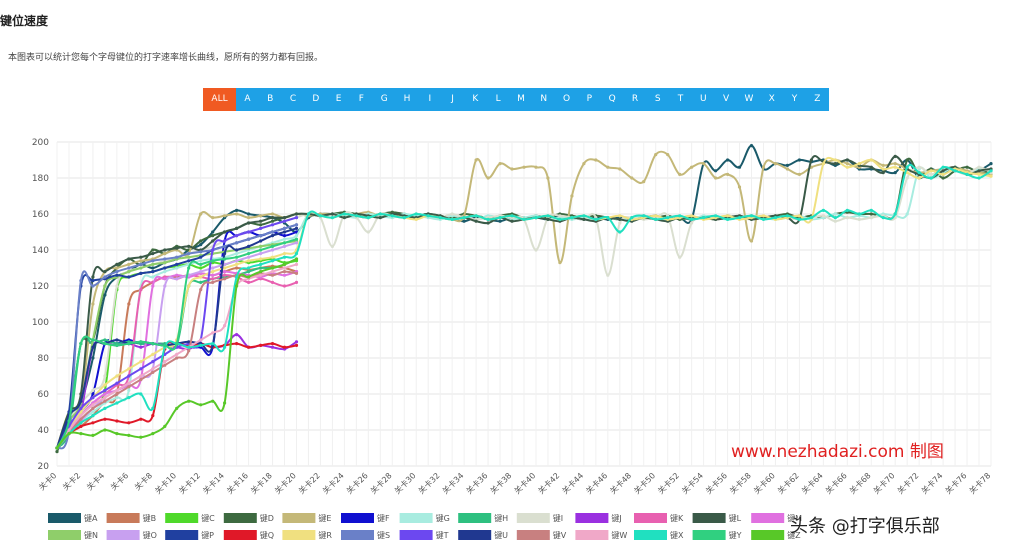 The width and height of the screenshot is (1024, 554). I want to click on y-tick-label: 100, so click(40, 323).